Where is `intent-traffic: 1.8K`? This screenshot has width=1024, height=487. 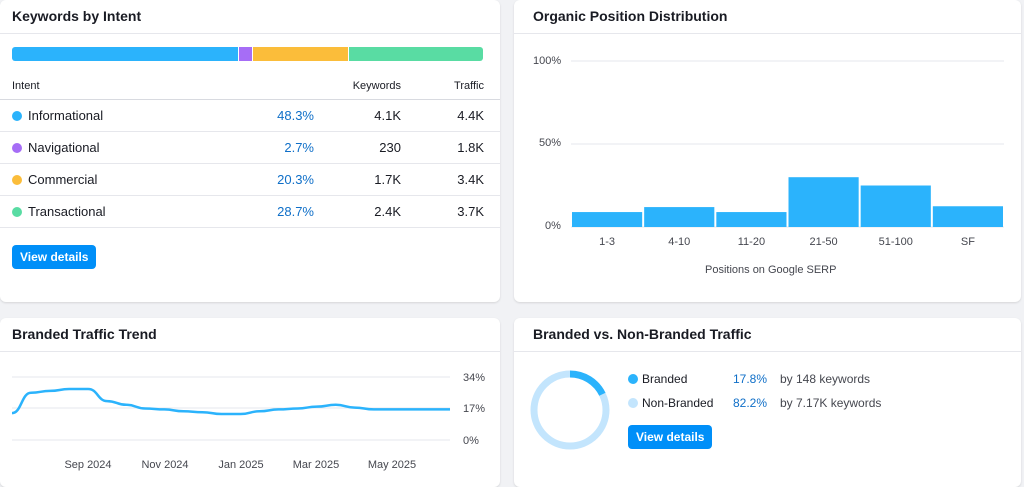
intent-traffic: 1.8K is located at coordinates (470, 147).